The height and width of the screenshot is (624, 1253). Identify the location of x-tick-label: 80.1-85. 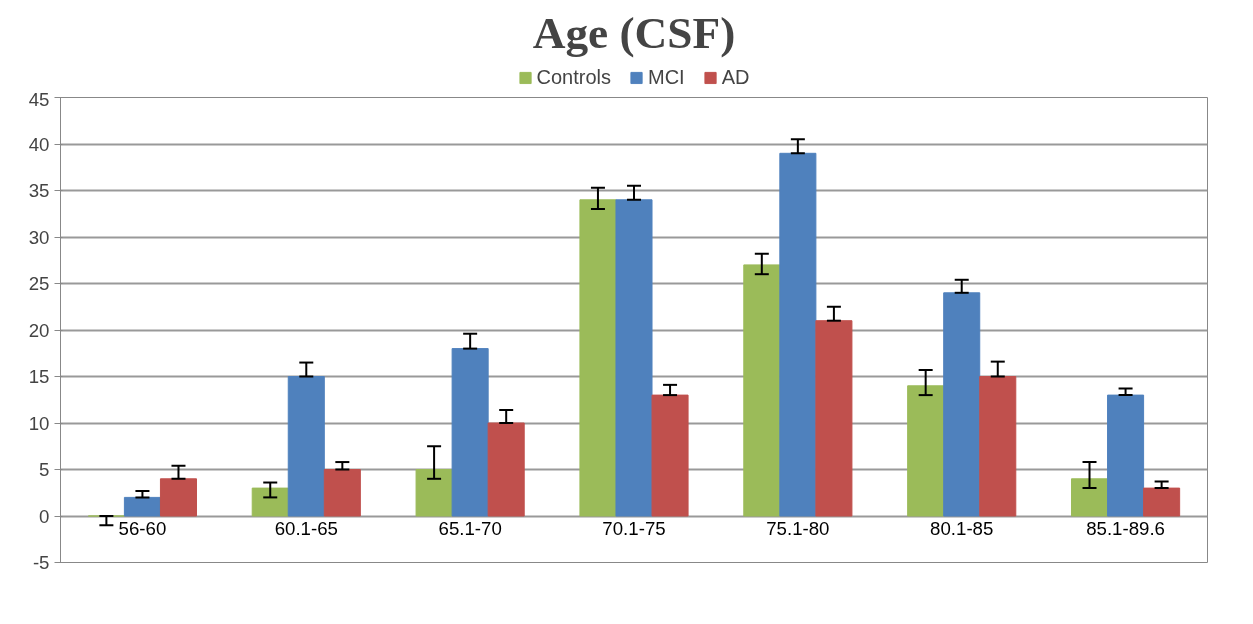
(962, 528).